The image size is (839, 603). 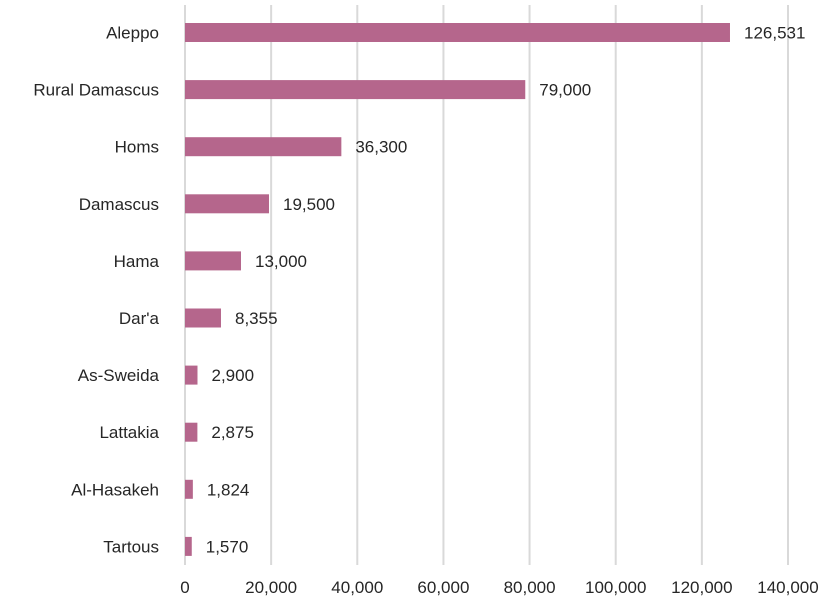 I want to click on data-label: 1,824, so click(x=228, y=489).